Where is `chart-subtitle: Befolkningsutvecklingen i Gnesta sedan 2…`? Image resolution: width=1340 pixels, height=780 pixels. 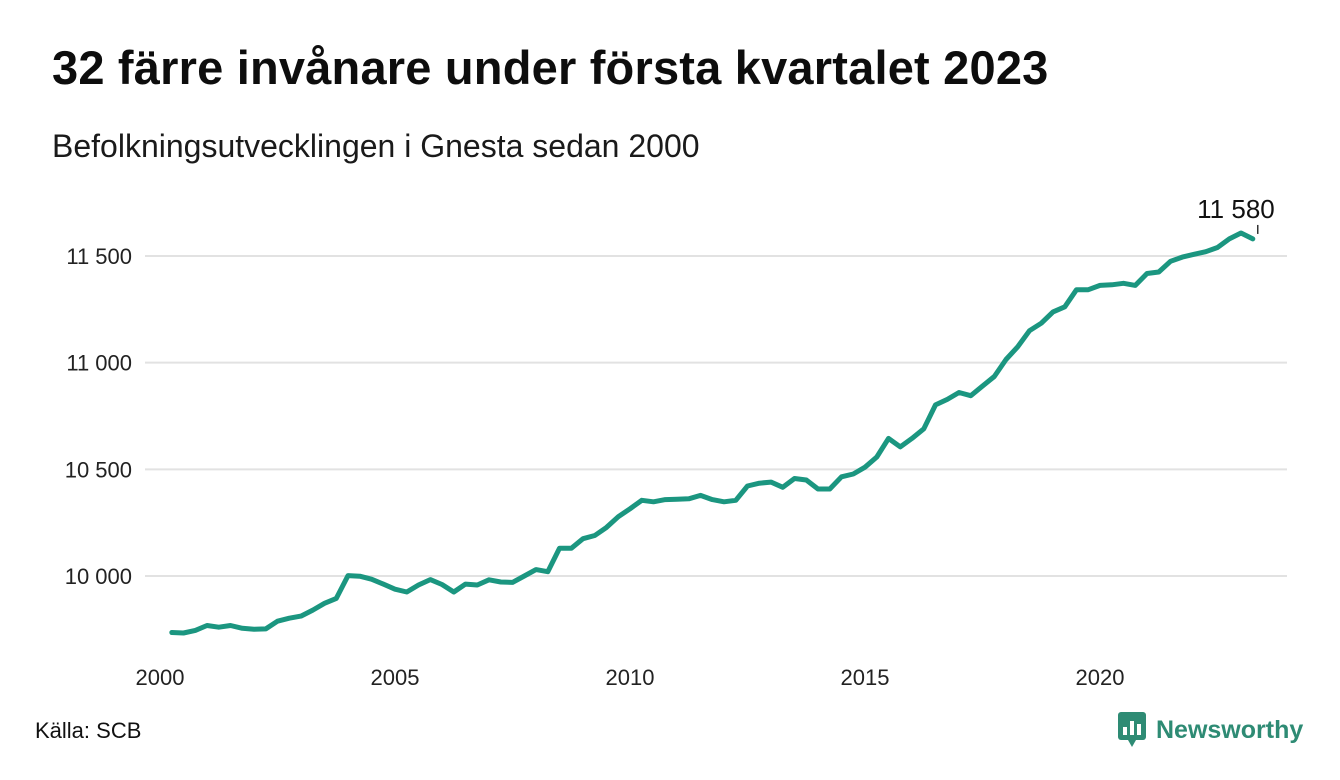
chart-subtitle: Befolkningsutvecklingen i Gnesta sedan 2… is located at coordinates (376, 146).